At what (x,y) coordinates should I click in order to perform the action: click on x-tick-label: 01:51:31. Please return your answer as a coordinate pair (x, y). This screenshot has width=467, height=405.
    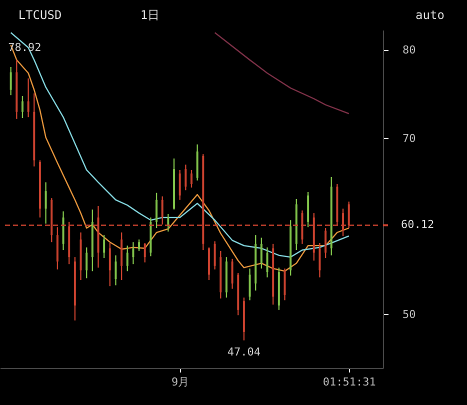
    Looking at the image, I should click on (349, 382).